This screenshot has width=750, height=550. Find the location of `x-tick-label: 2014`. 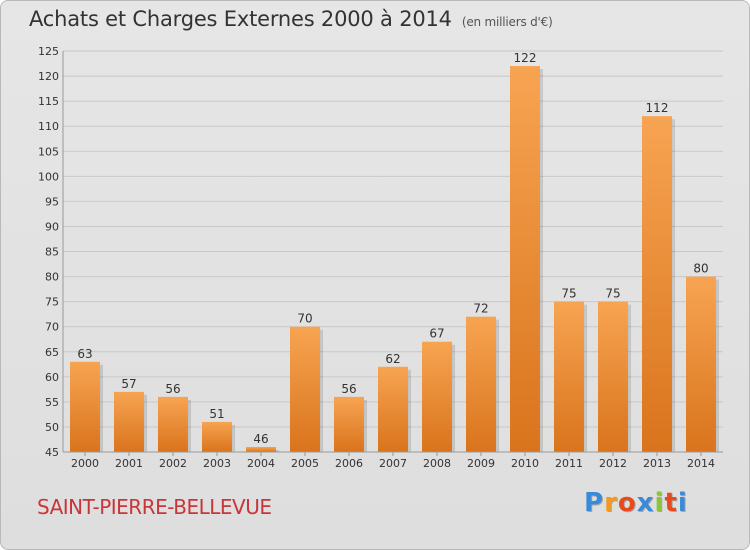

x-tick-label: 2014 is located at coordinates (701, 463).